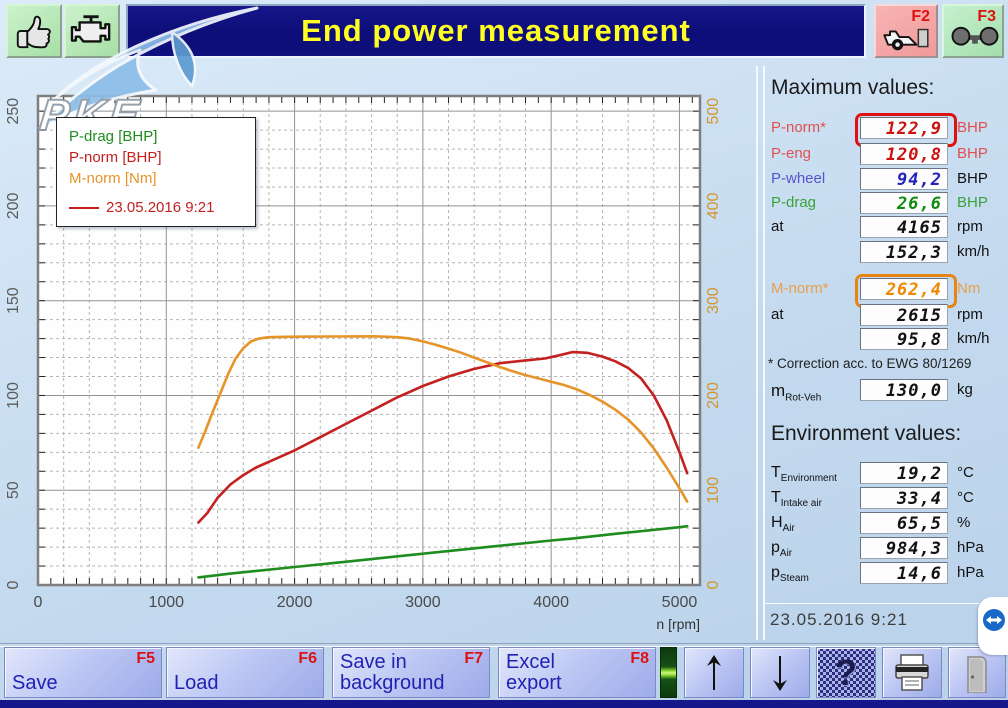 Image resolution: width=1008 pixels, height=708 pixels. What do you see at coordinates (13, 300) in the screenshot?
I see `svg-text: 150` at bounding box center [13, 300].